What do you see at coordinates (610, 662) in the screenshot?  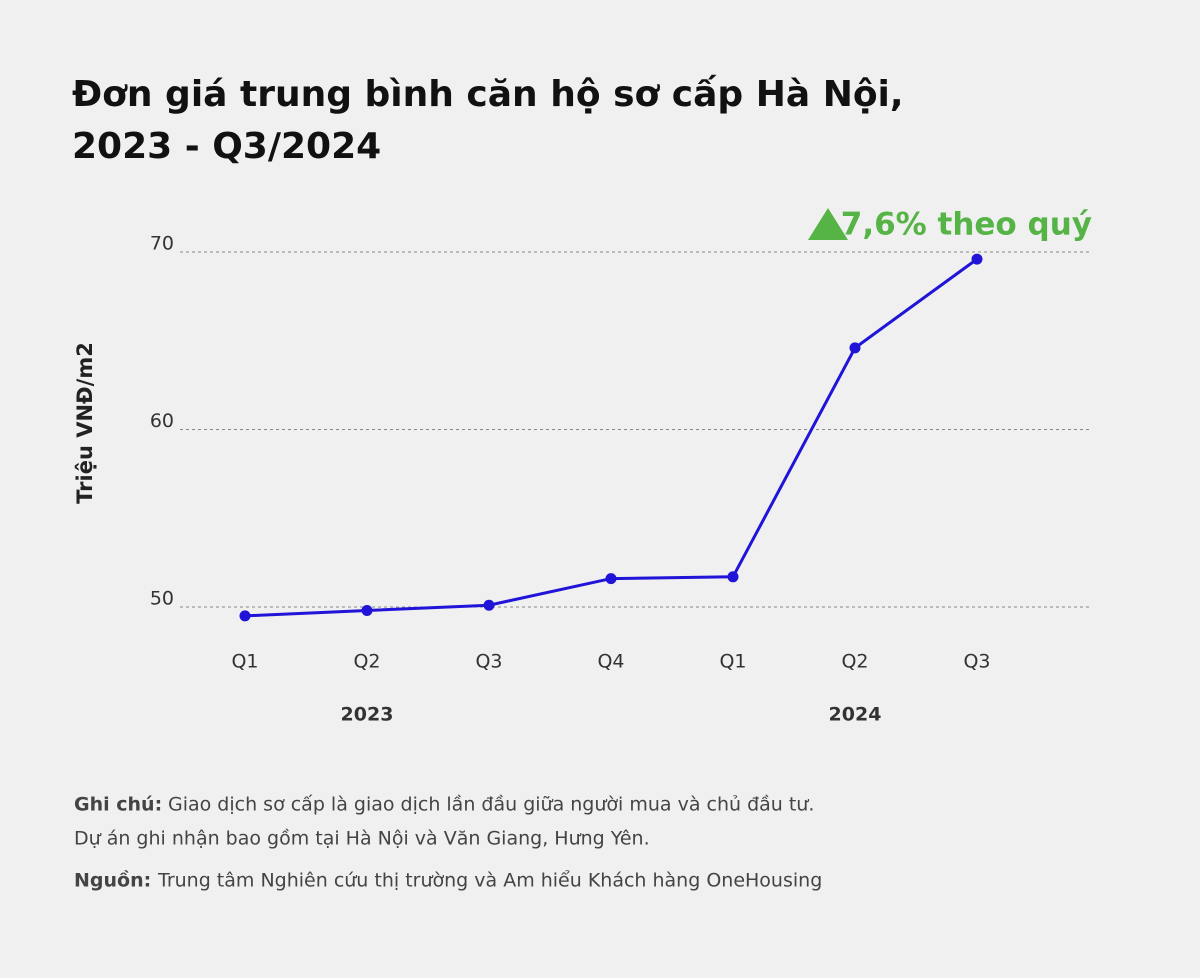 I see `x-tick-label: Q4` at bounding box center [610, 662].